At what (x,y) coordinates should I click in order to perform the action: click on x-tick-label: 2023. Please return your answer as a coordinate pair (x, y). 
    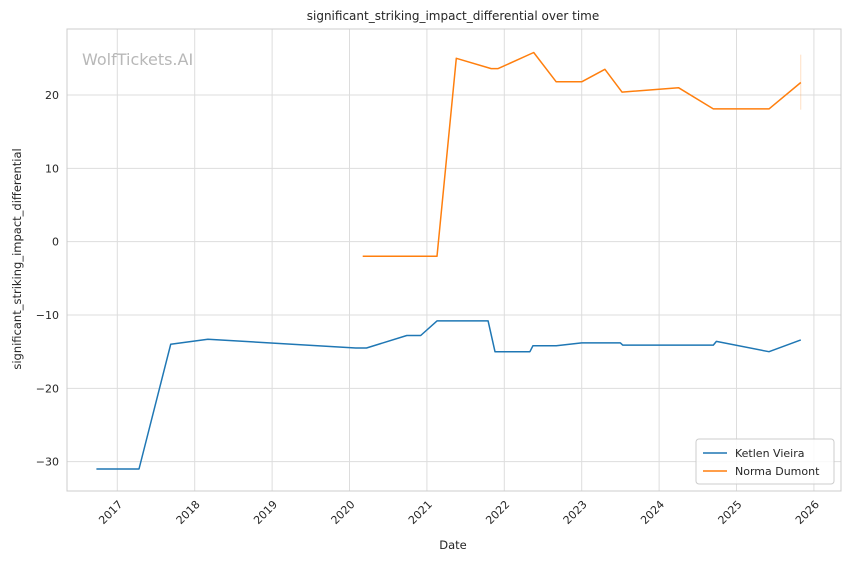
    Looking at the image, I should click on (575, 512).